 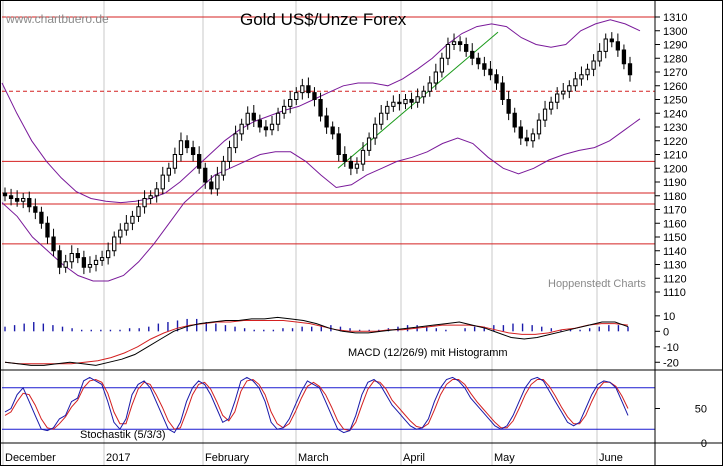 What do you see at coordinates (666, 332) in the screenshot?
I see `macd-tick-label: 0` at bounding box center [666, 332].